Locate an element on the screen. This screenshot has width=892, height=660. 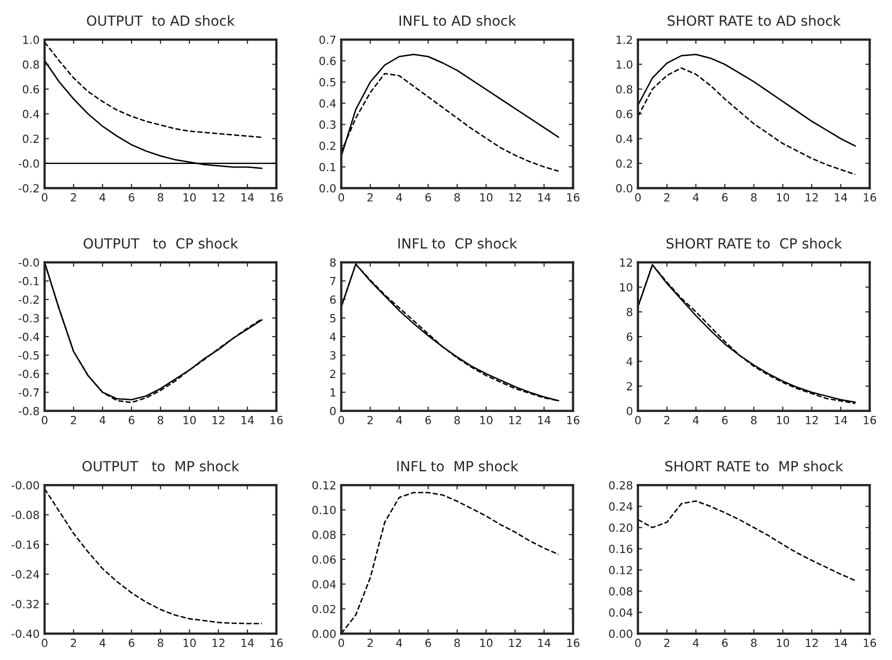
y-tick-label: 0.7 is located at coordinates (327, 40).